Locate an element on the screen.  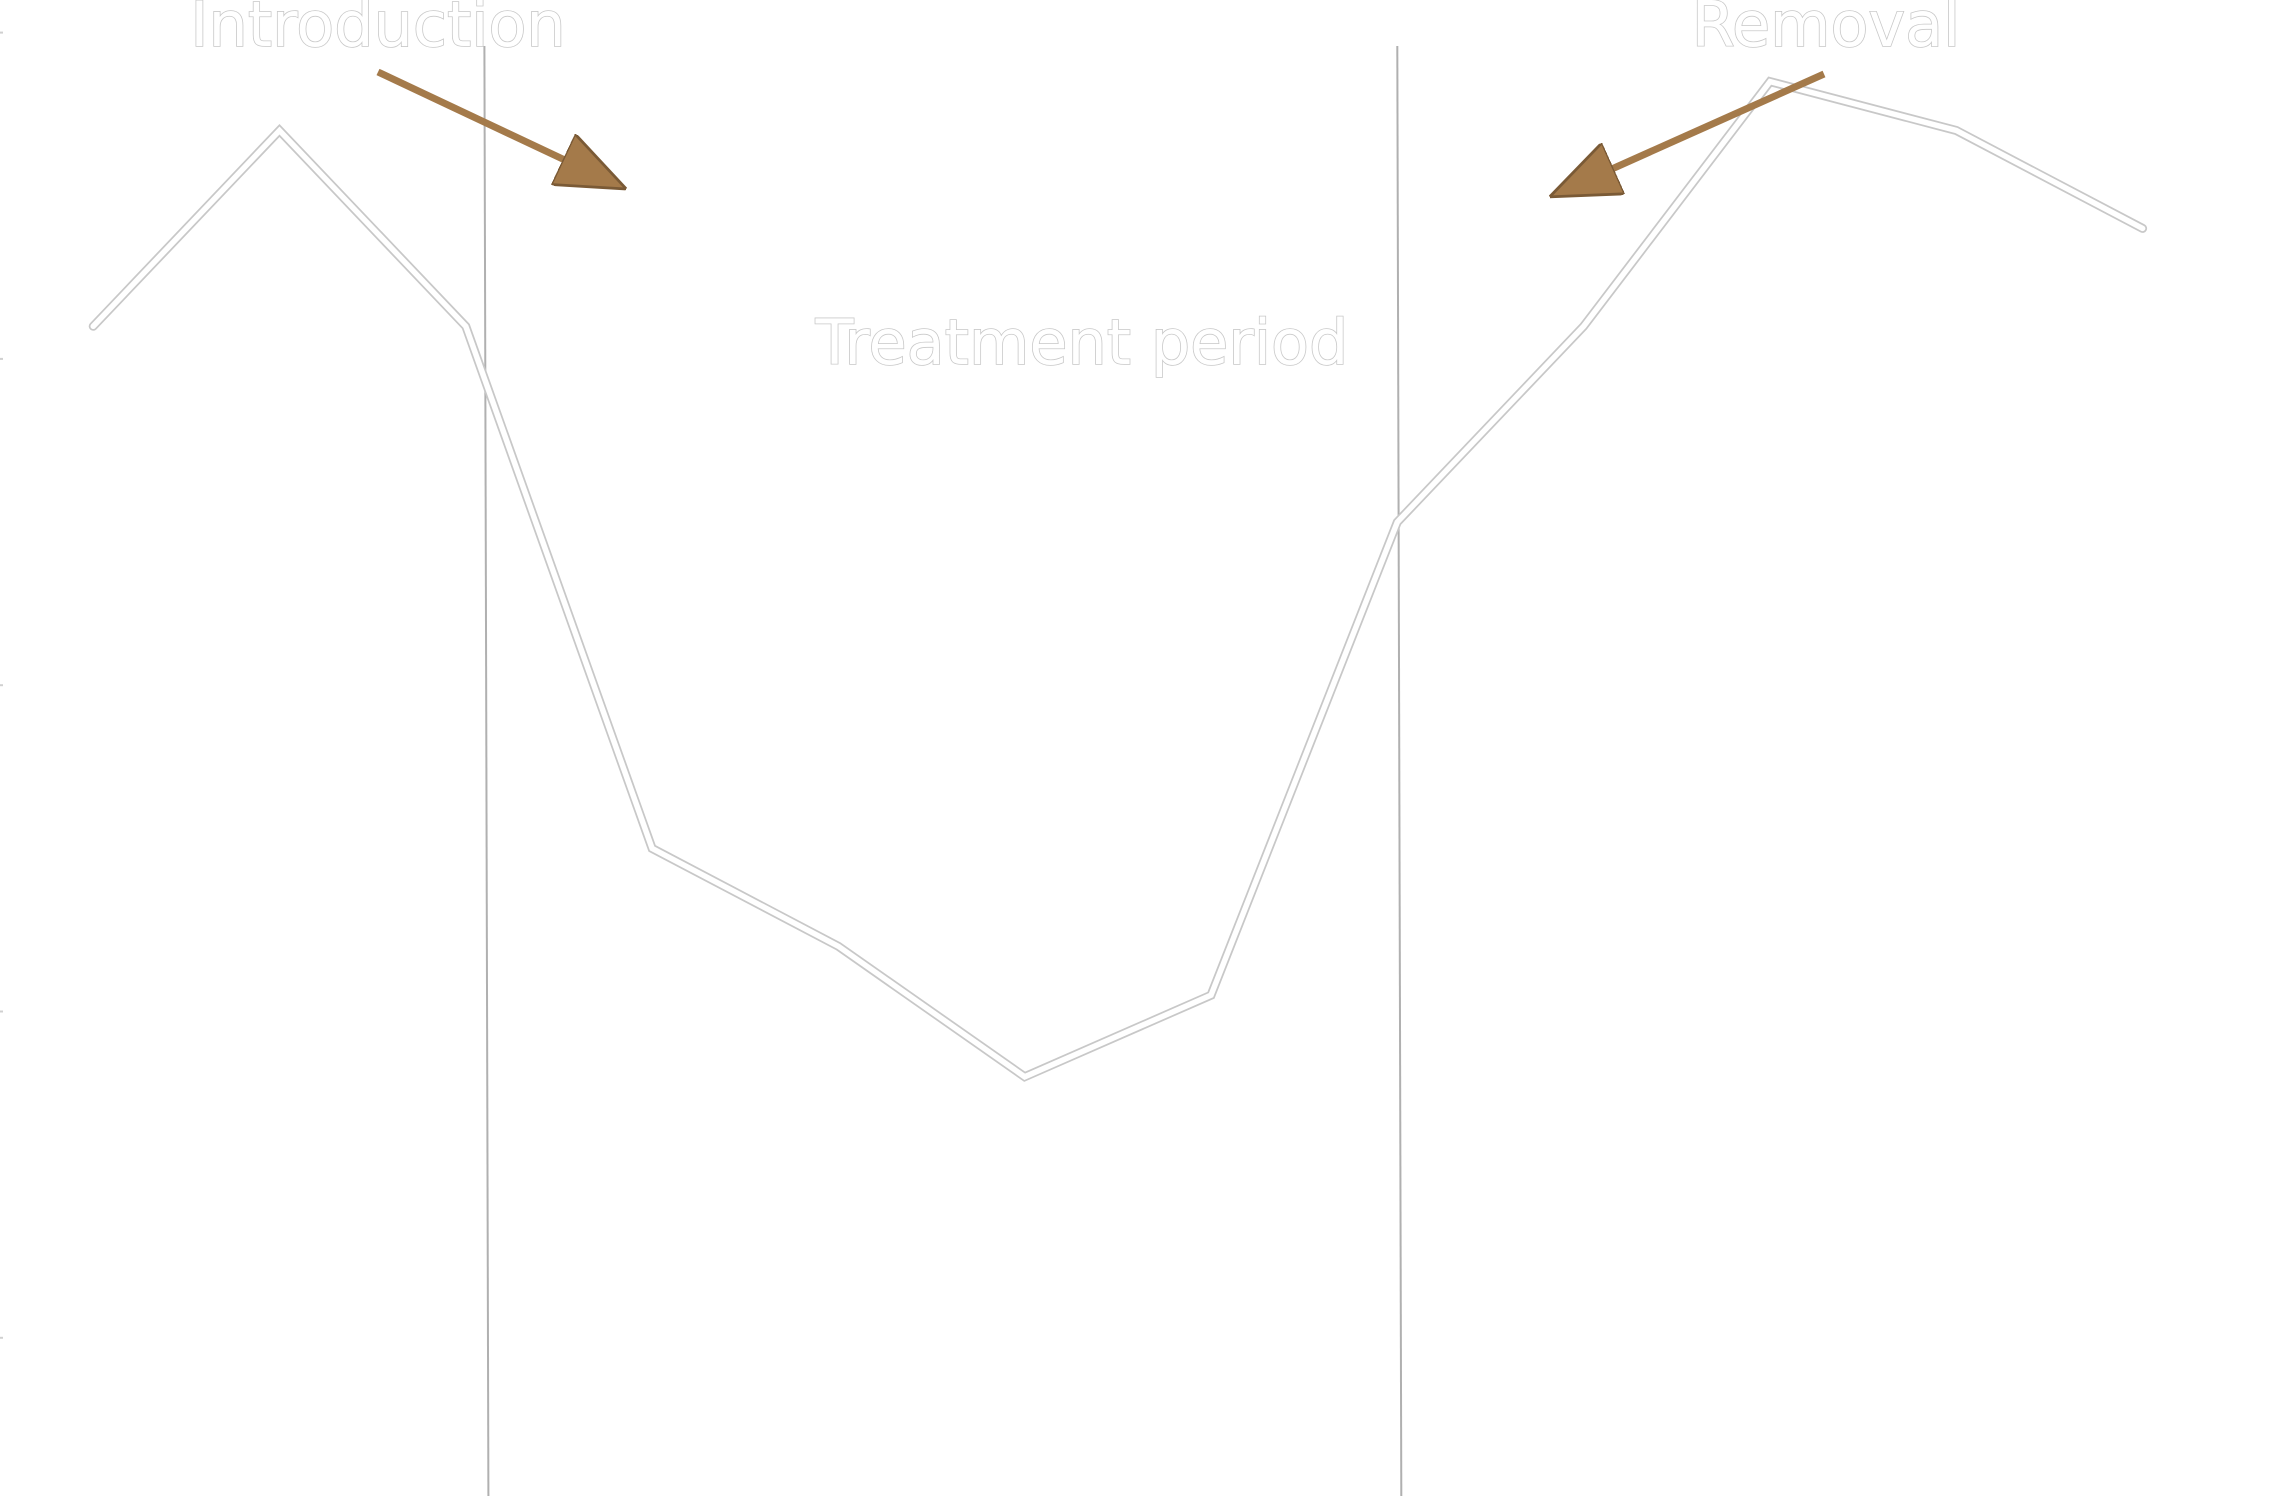
treatment-period-label: Treatment period is located at coordinates (1082, 342).